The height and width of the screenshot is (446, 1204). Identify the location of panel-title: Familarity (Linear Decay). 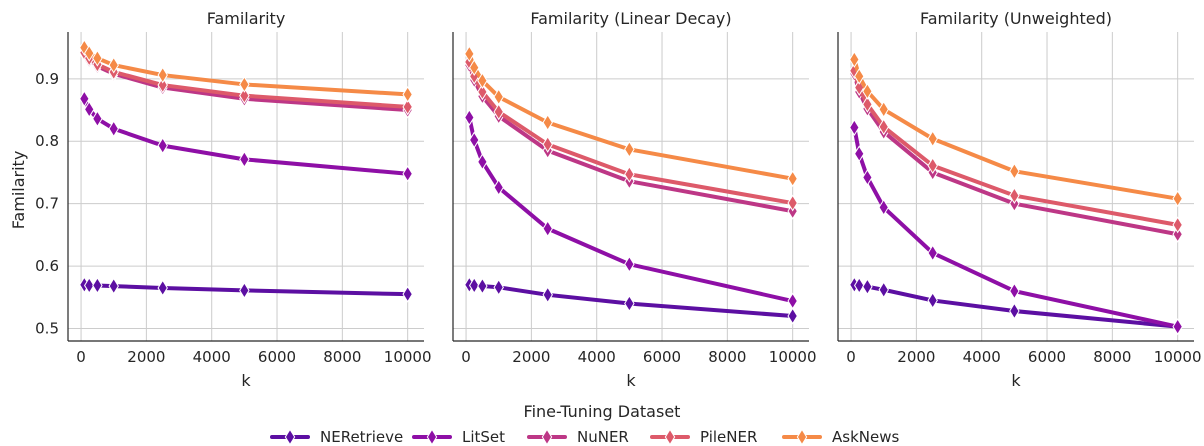
(630, 18).